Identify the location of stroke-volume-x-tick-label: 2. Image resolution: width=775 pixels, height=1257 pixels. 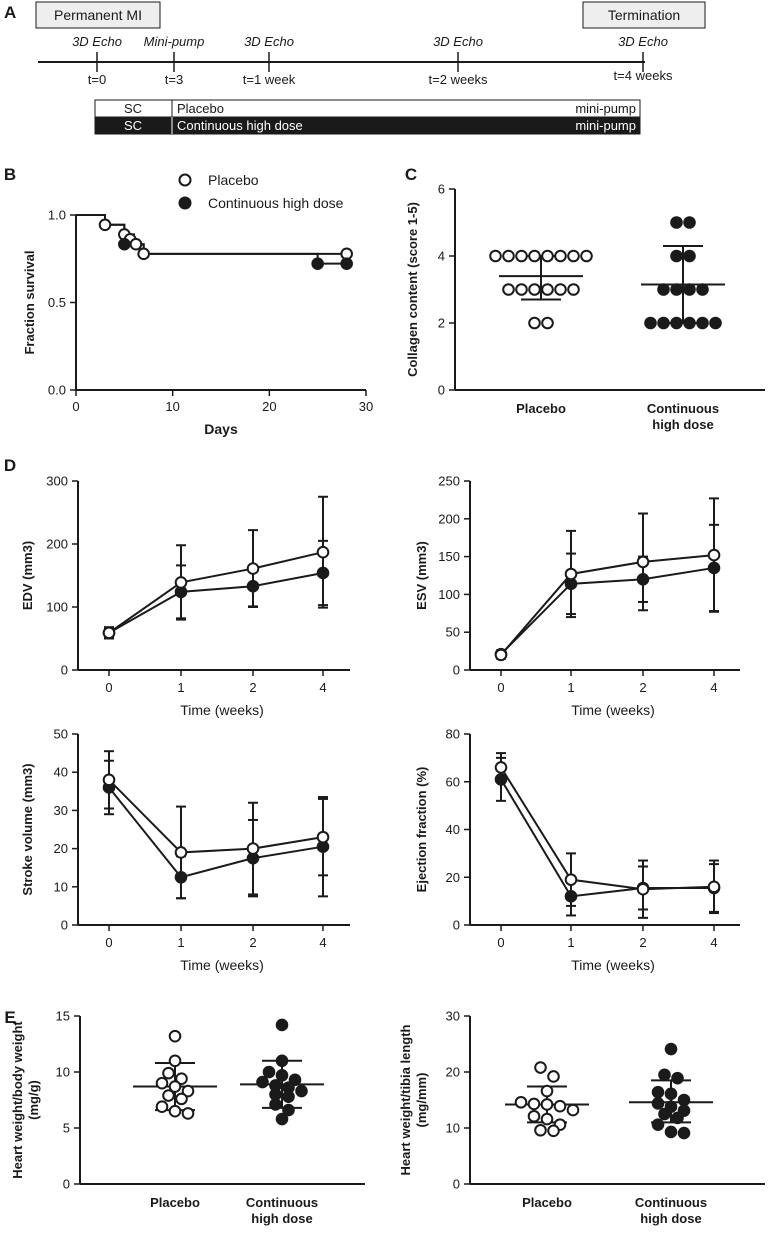
(252, 942).